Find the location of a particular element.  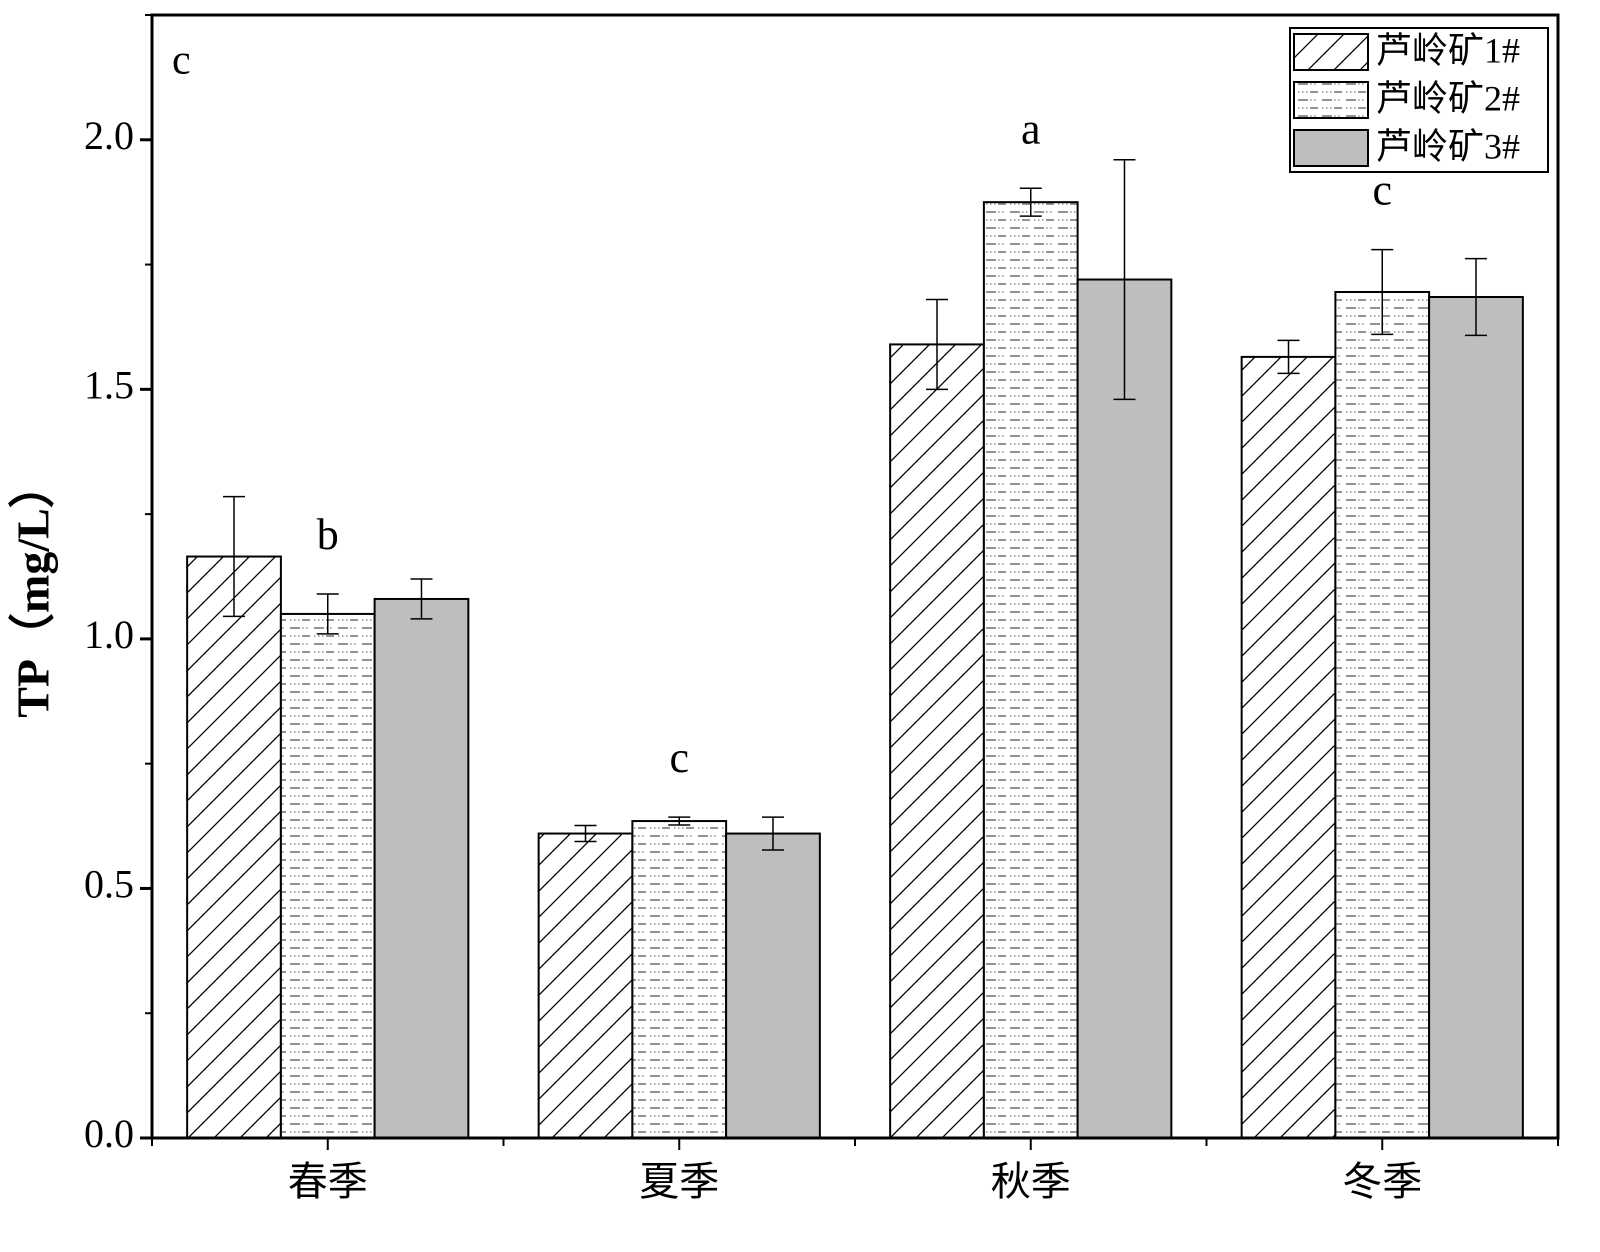

y-tick-label: 1.0 is located at coordinates (109, 634).